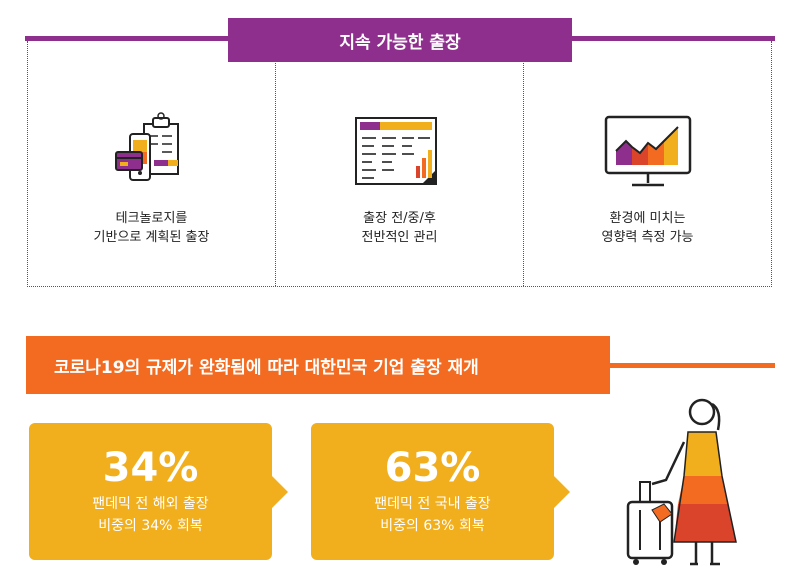 This screenshot has width=800, height=569. Describe the element at coordinates (432, 526) in the screenshot. I see `stat-desc-line-2: 비중의 63% 회복` at that location.